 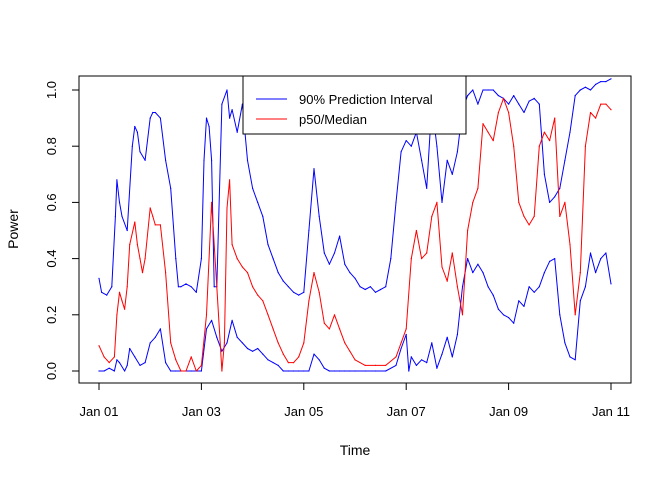 What do you see at coordinates (508, 411) in the screenshot?
I see `x-tick-label: Jan 09` at bounding box center [508, 411].